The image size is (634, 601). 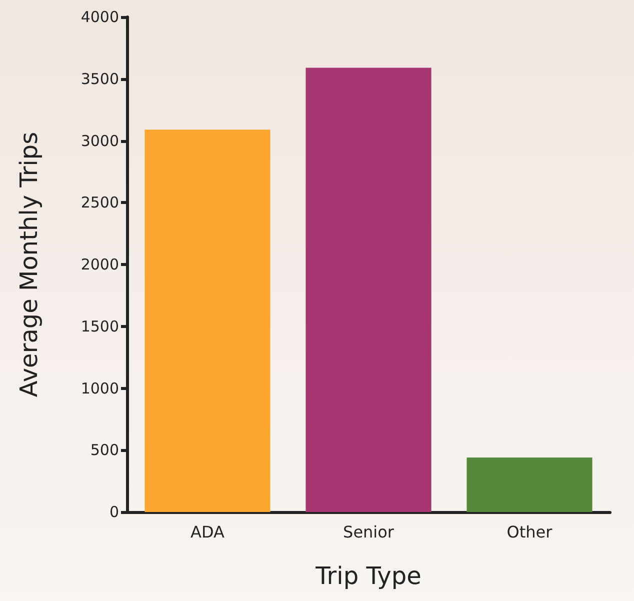 I want to click on y-tick-label: 500, so click(x=104, y=450).